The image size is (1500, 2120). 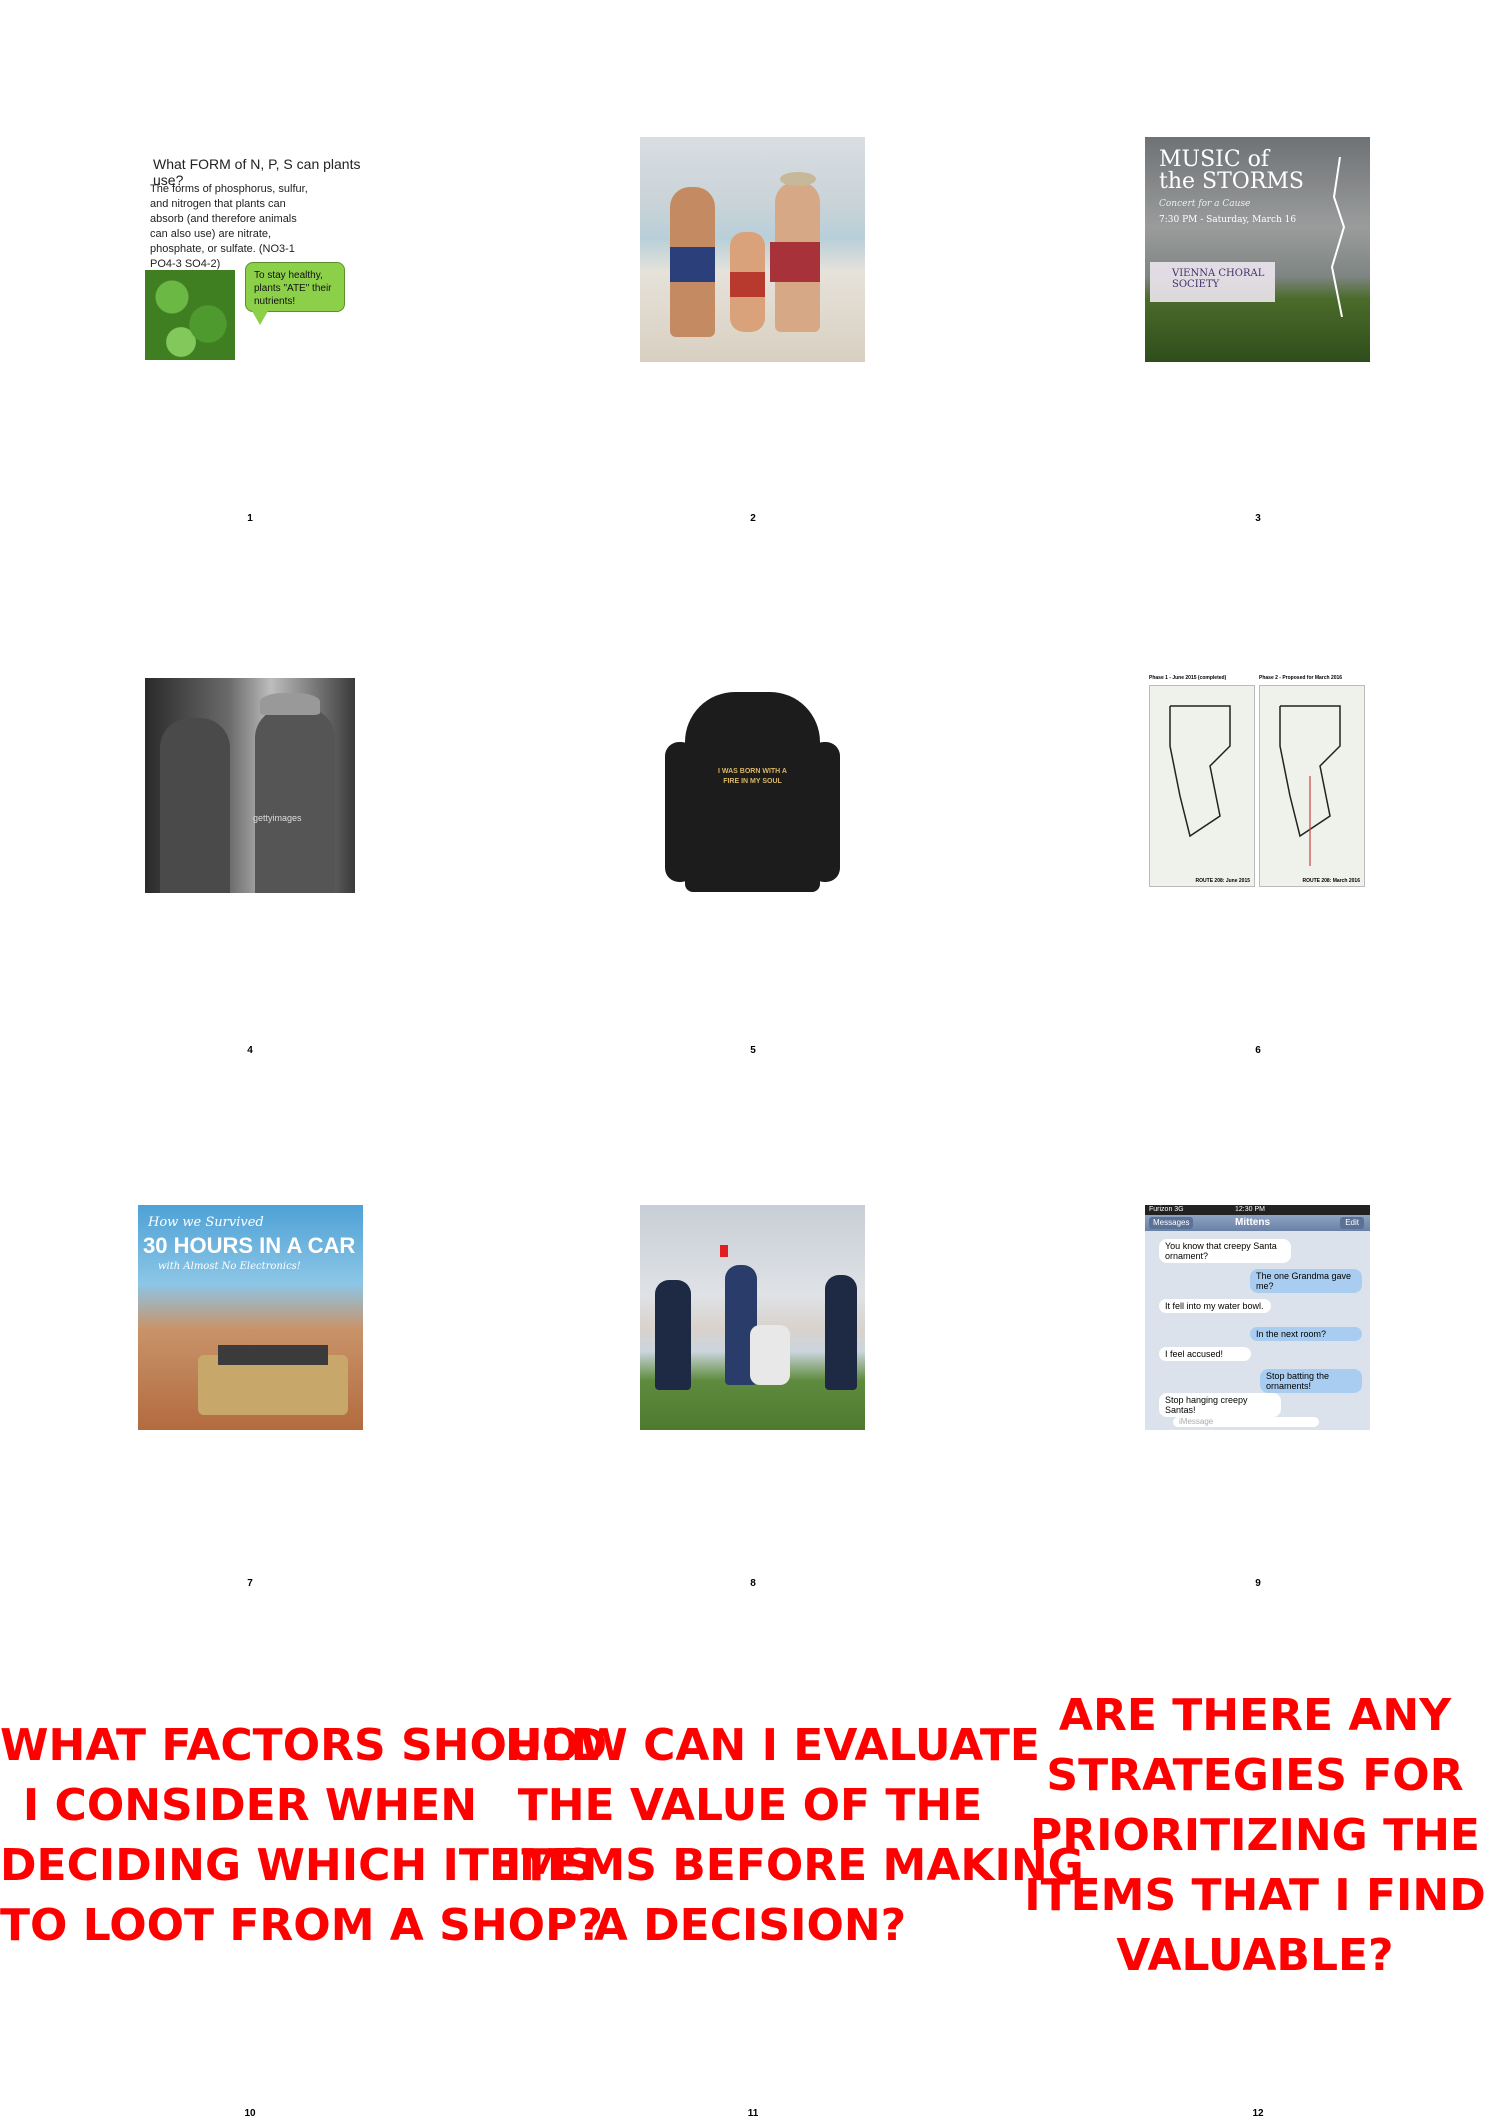 What do you see at coordinates (249, 1245) in the screenshot?
I see `car-line-2: 30 HOURS IN A CAR` at bounding box center [249, 1245].